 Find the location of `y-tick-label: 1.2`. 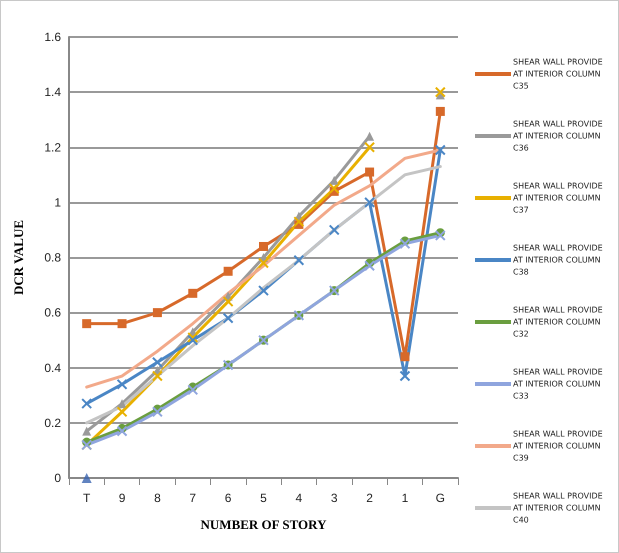

y-tick-label: 1.2 is located at coordinates (53, 147).